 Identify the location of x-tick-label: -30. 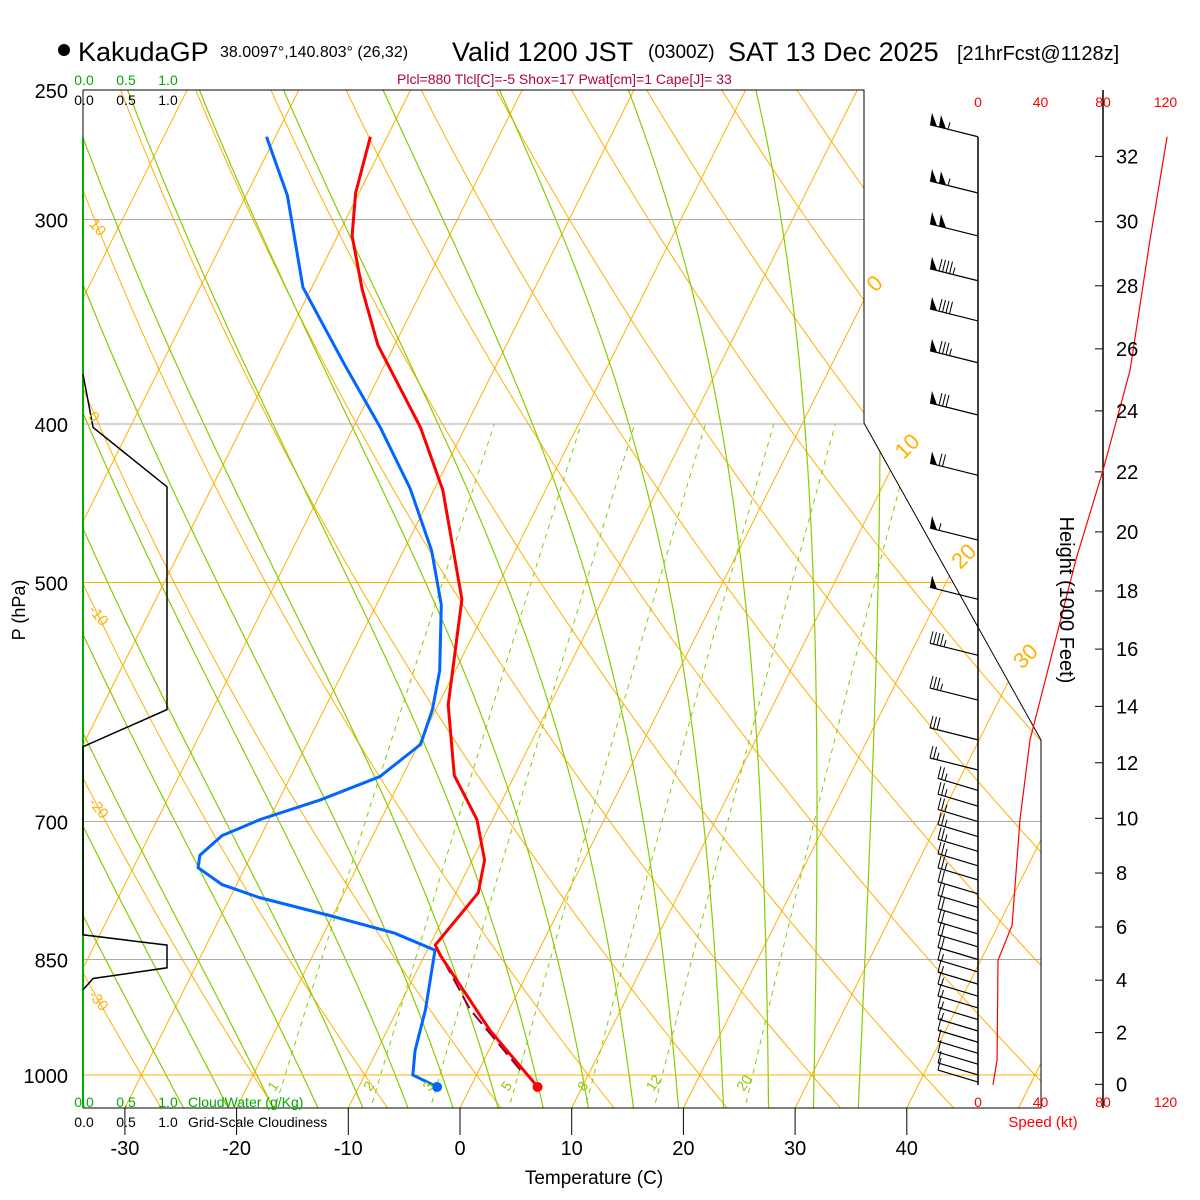
(124, 1149).